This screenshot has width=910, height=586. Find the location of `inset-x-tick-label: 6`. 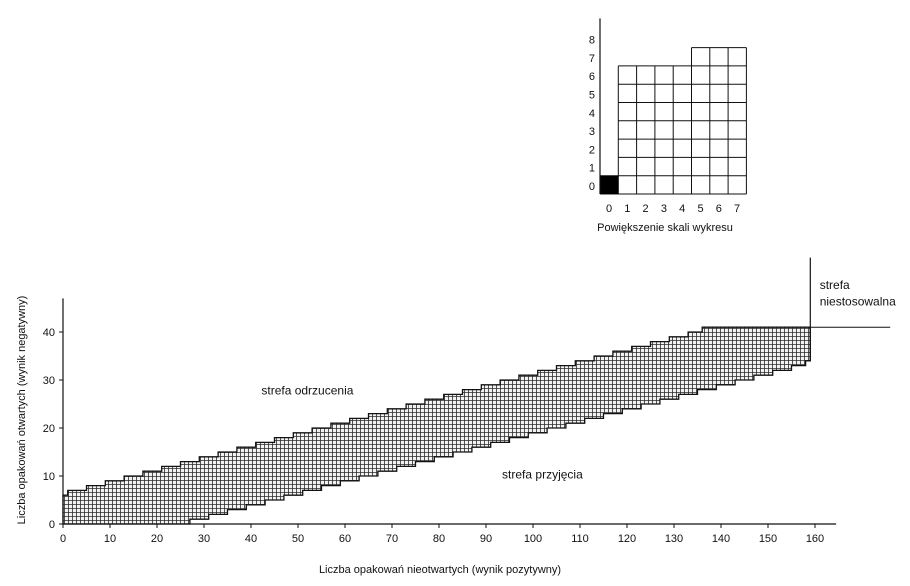

inset-x-tick-label: 6 is located at coordinates (719, 209).